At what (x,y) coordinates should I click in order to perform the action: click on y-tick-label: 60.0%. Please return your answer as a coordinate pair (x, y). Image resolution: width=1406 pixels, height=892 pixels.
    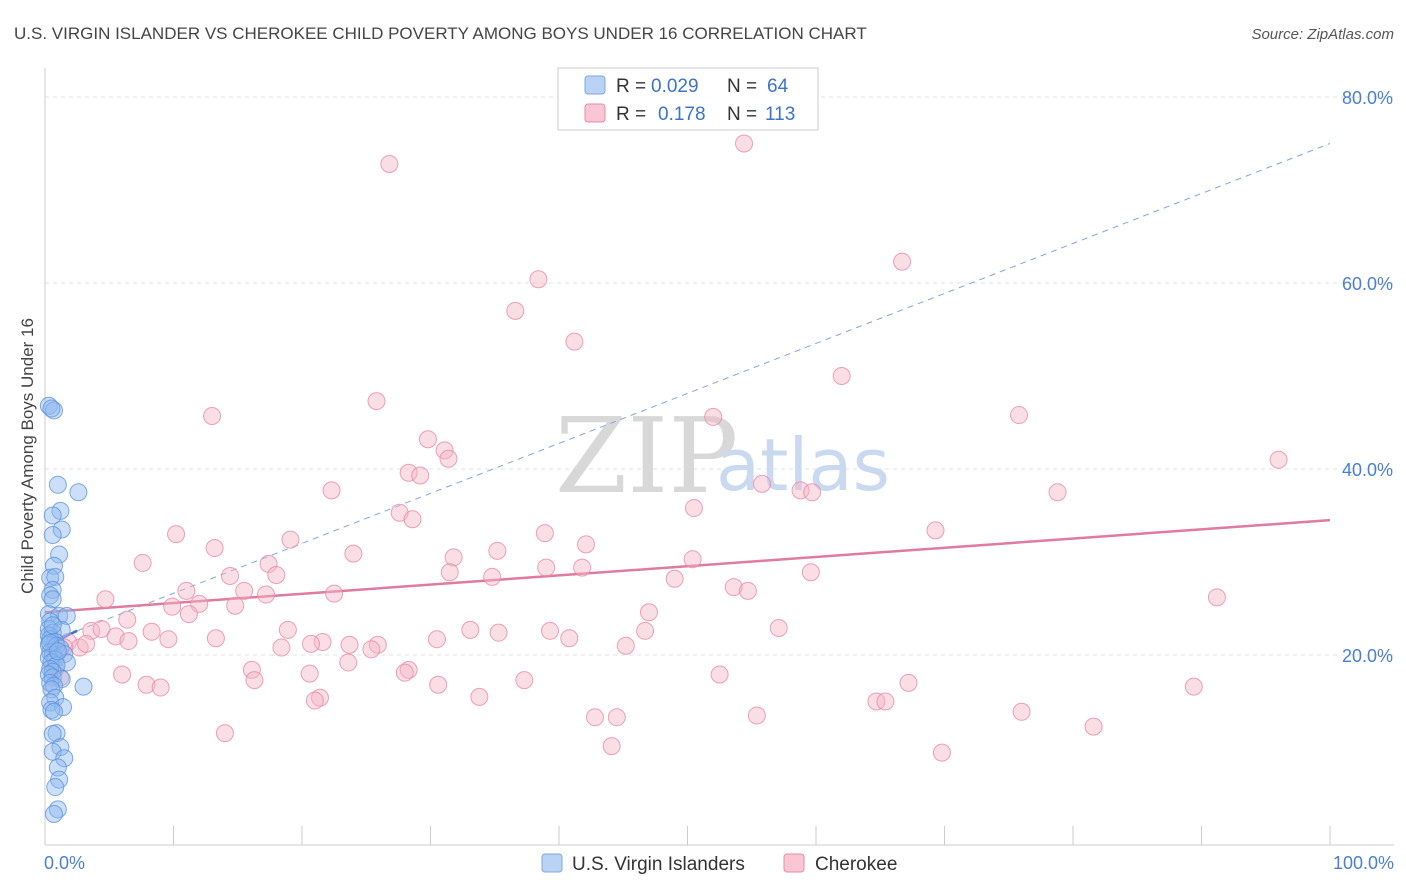
    Looking at the image, I should click on (1367, 284).